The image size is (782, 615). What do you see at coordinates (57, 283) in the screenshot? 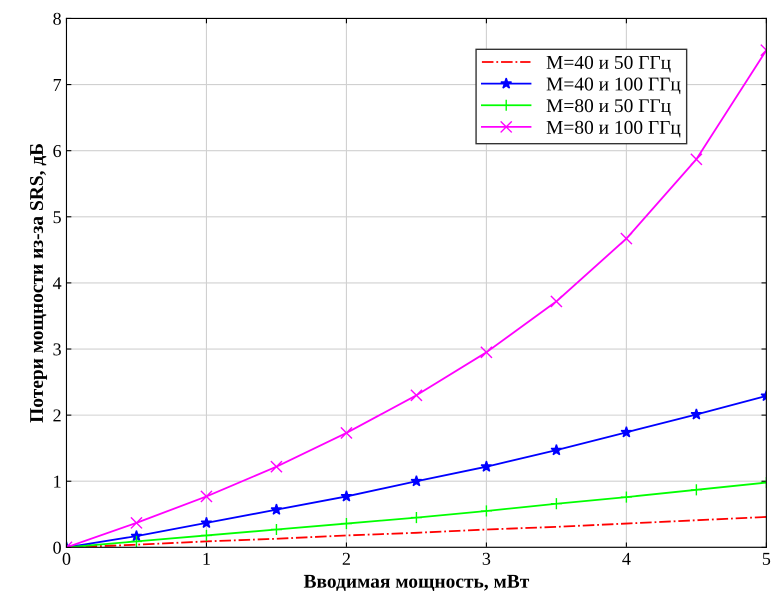
I see `y-tick-label: 4` at bounding box center [57, 283].